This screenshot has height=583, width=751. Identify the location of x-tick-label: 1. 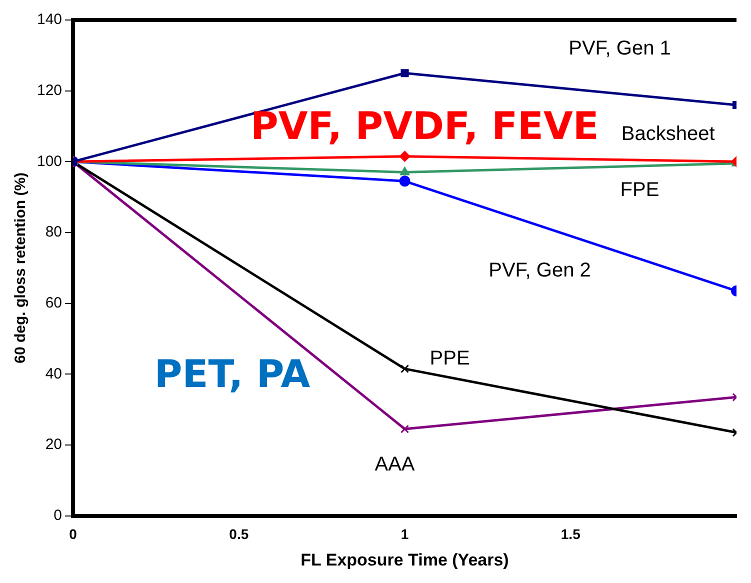
(404, 534).